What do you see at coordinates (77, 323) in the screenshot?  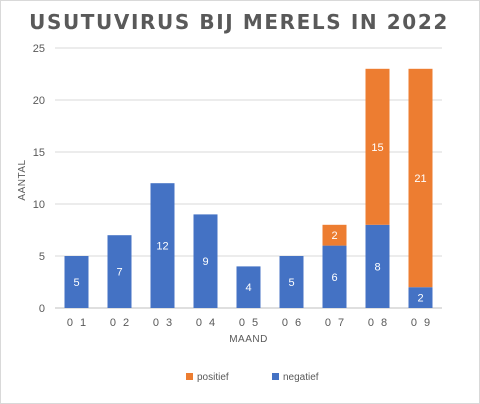 I see `x-tick-label: 0 1` at bounding box center [77, 323].